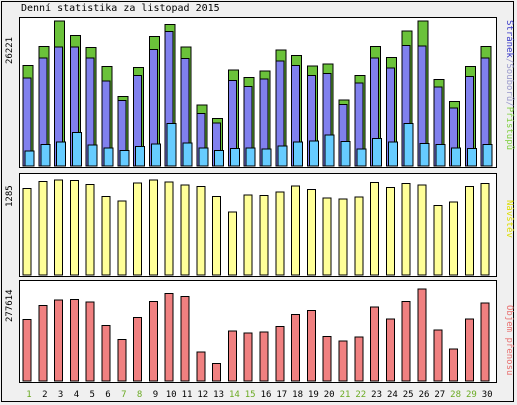 Image resolution: width=517 pixels, height=405 pixels. What do you see at coordinates (424, 395) in the screenshot?
I see `x-tick-label: 26` at bounding box center [424, 395].